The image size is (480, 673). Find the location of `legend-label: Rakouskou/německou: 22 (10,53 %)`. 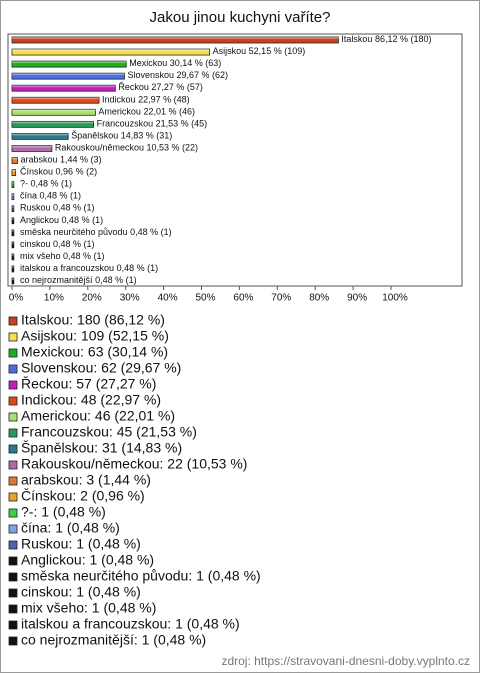

legend-label: Rakouskou/německou: 22 (10,53 %) is located at coordinates (134, 464).